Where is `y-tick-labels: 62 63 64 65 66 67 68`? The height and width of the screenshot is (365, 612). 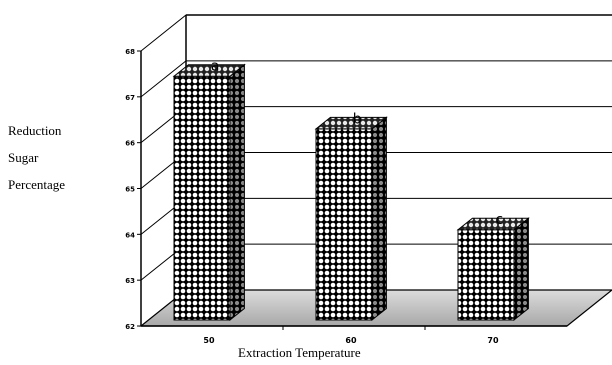
y-tick-labels: 62 63 64 65 66 67 68 is located at coordinates (133, 189).